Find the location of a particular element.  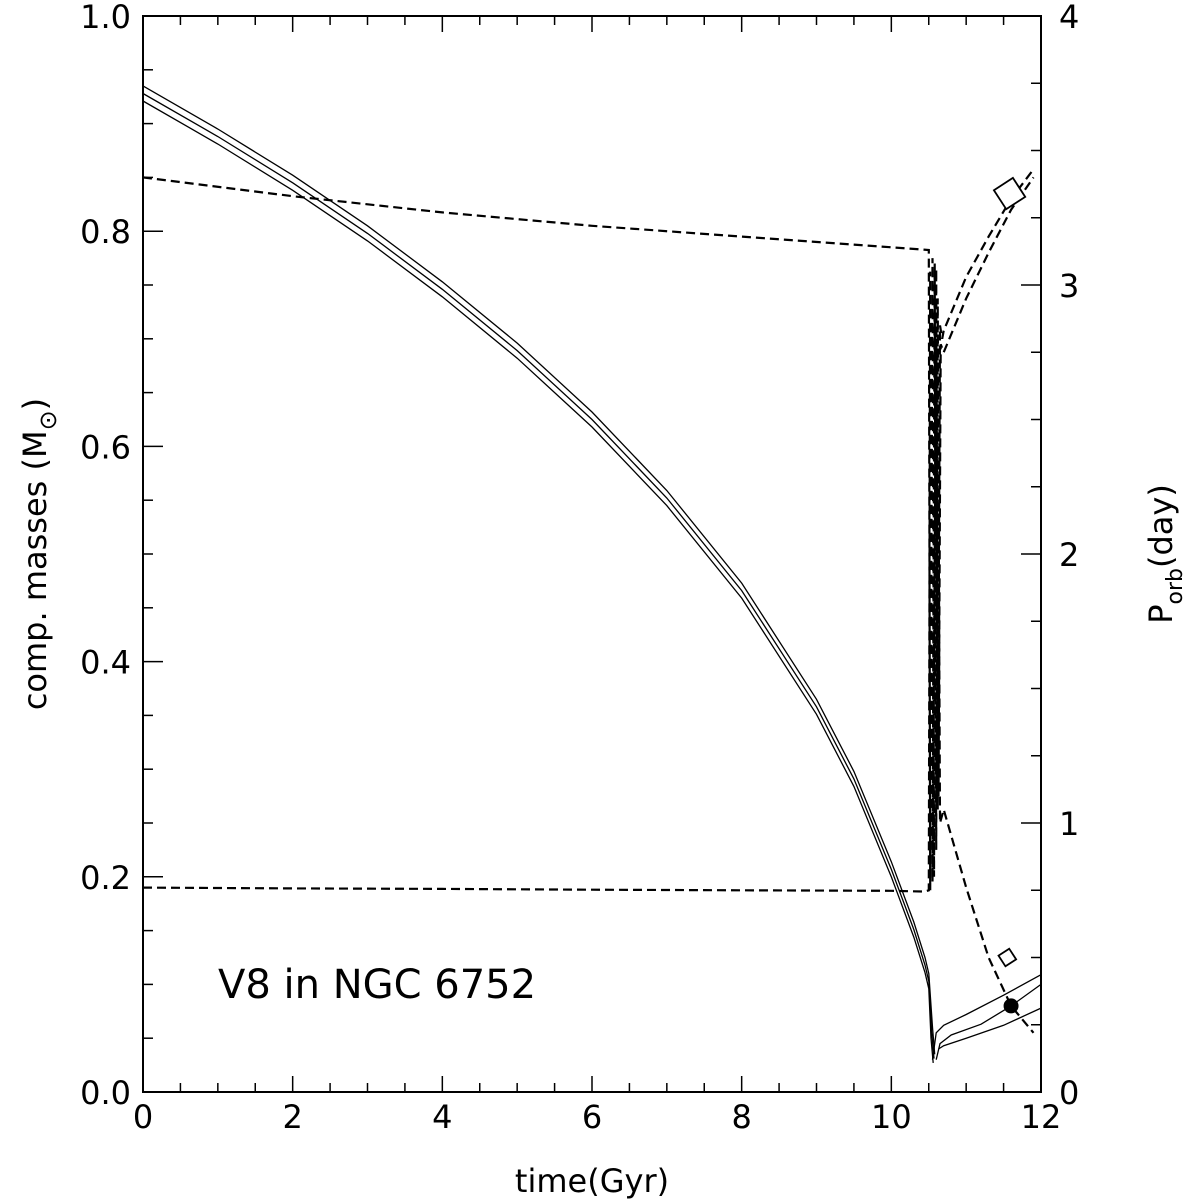

y-right-tick-label: 0 is located at coordinates (1069, 1093).